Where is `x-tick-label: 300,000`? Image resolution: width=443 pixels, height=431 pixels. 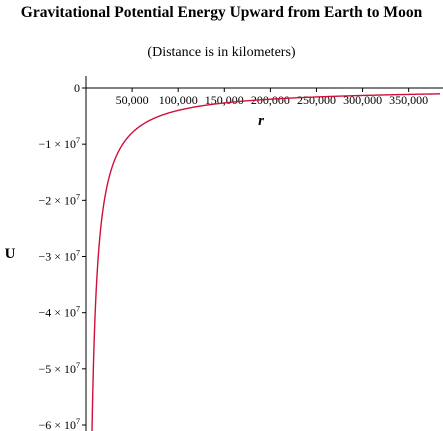 x-tick-label: 300,000 is located at coordinates (362, 100).